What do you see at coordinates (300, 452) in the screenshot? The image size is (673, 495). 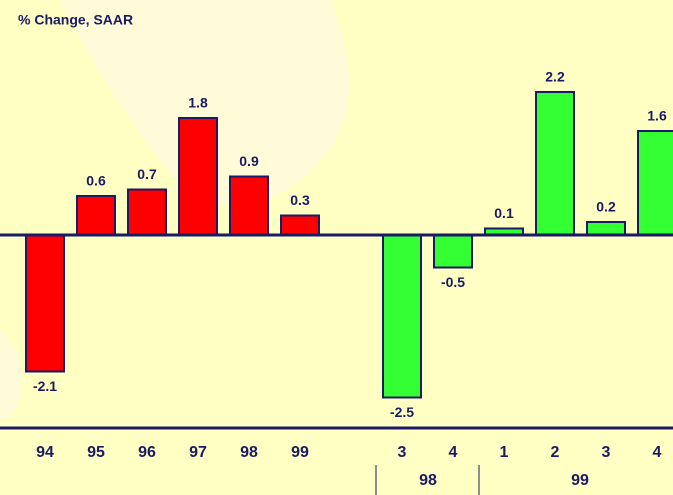 I see `x-tick-label: 99` at bounding box center [300, 452].